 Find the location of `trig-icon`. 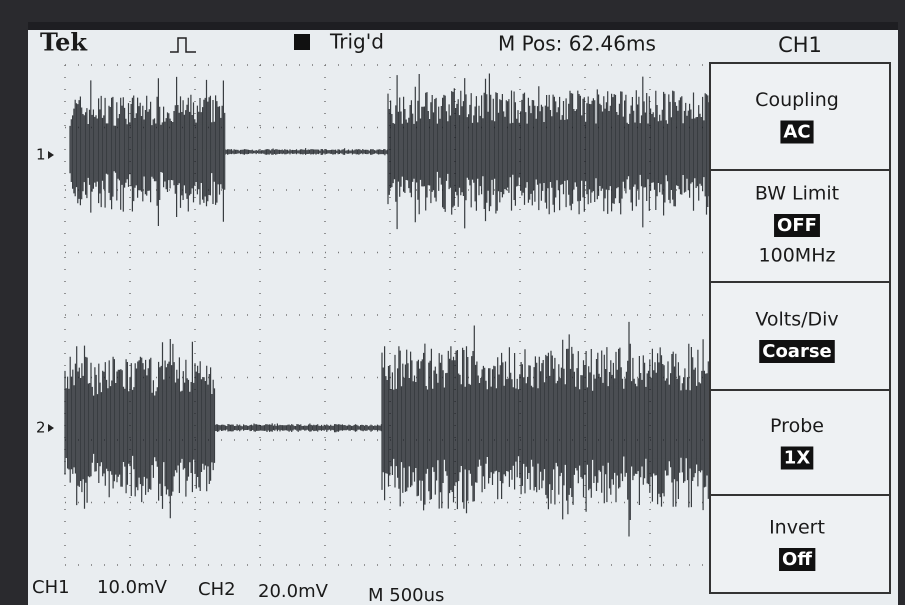

trig-icon is located at coordinates (302, 42).